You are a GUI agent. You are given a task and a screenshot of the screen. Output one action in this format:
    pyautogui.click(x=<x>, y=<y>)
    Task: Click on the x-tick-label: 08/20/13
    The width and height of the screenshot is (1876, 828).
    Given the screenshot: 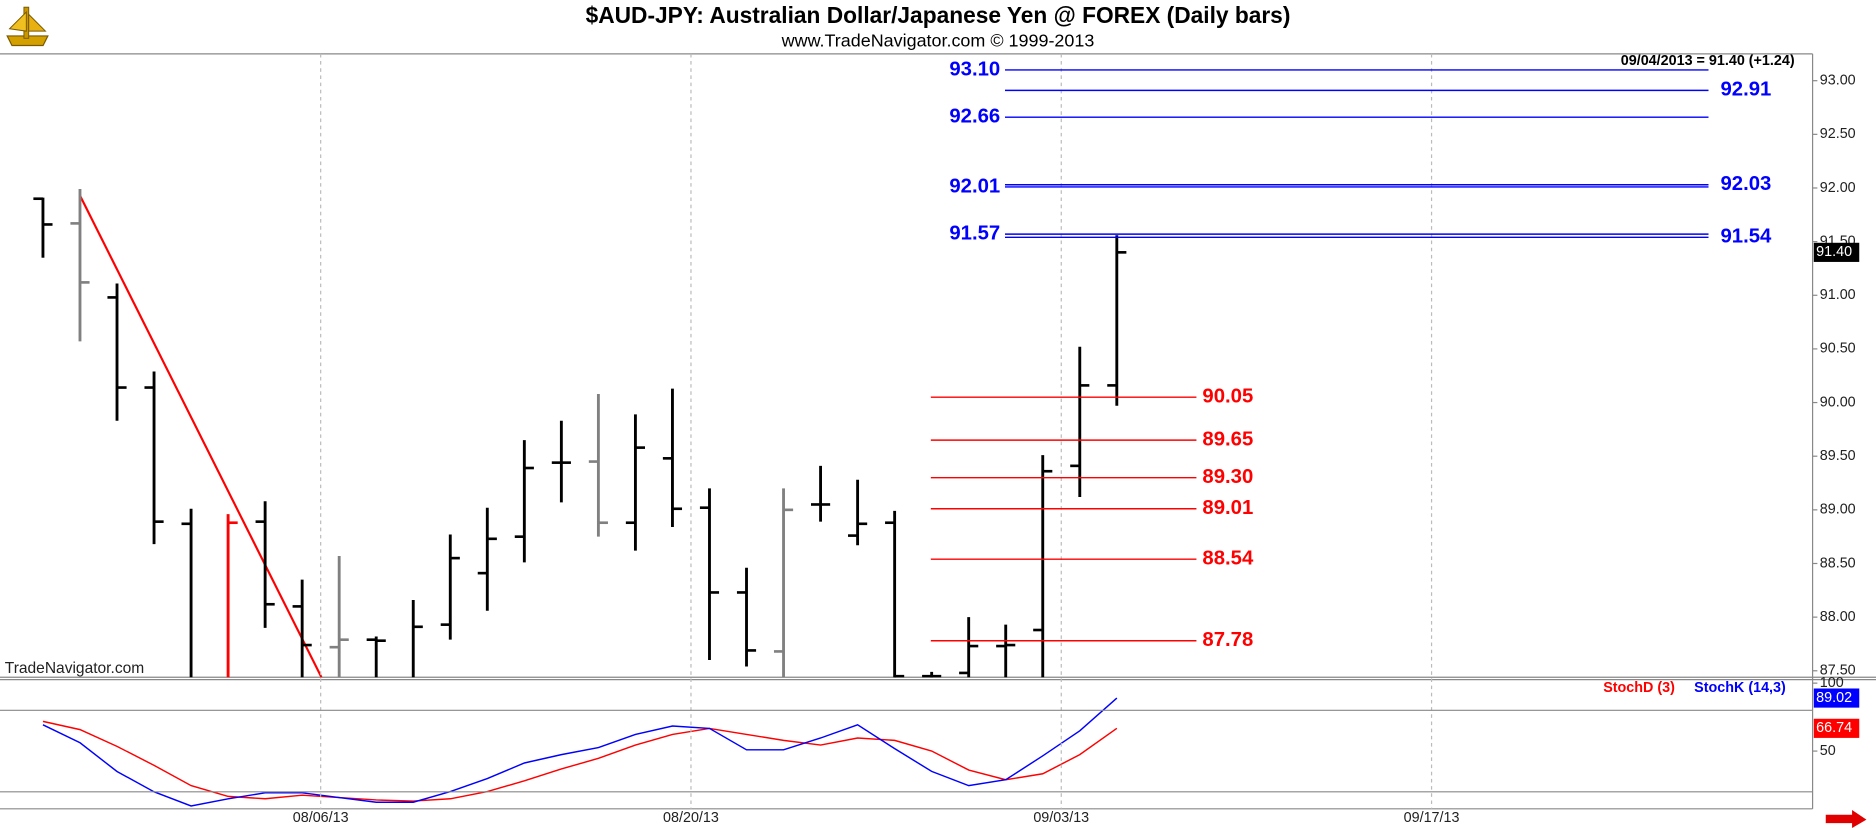 What is the action you would take?
    pyautogui.click(x=691, y=818)
    